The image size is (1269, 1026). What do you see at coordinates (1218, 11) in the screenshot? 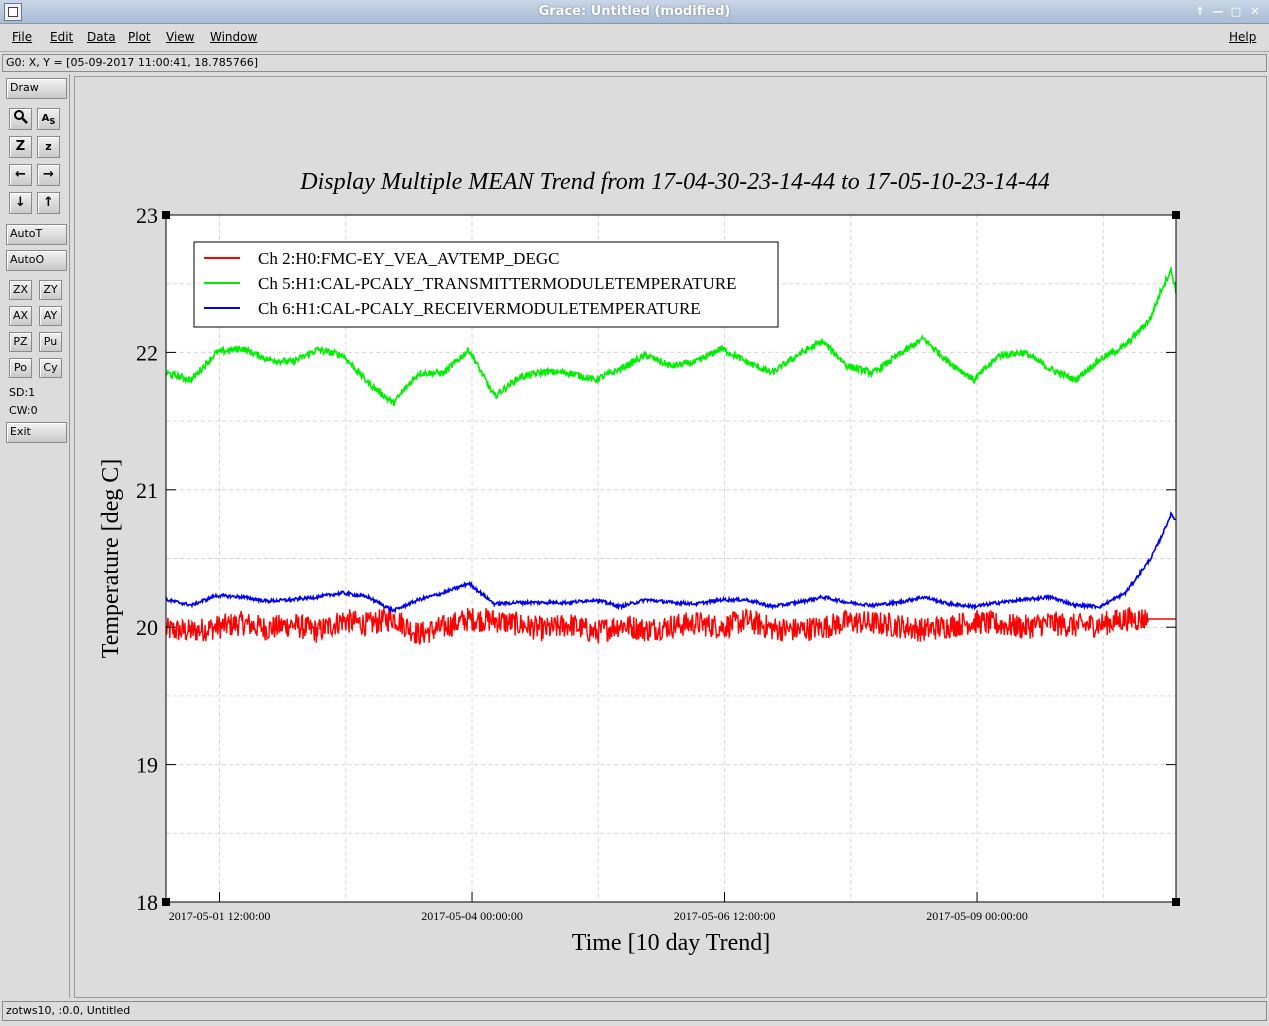
I see `minimize-icon: —` at bounding box center [1218, 11].